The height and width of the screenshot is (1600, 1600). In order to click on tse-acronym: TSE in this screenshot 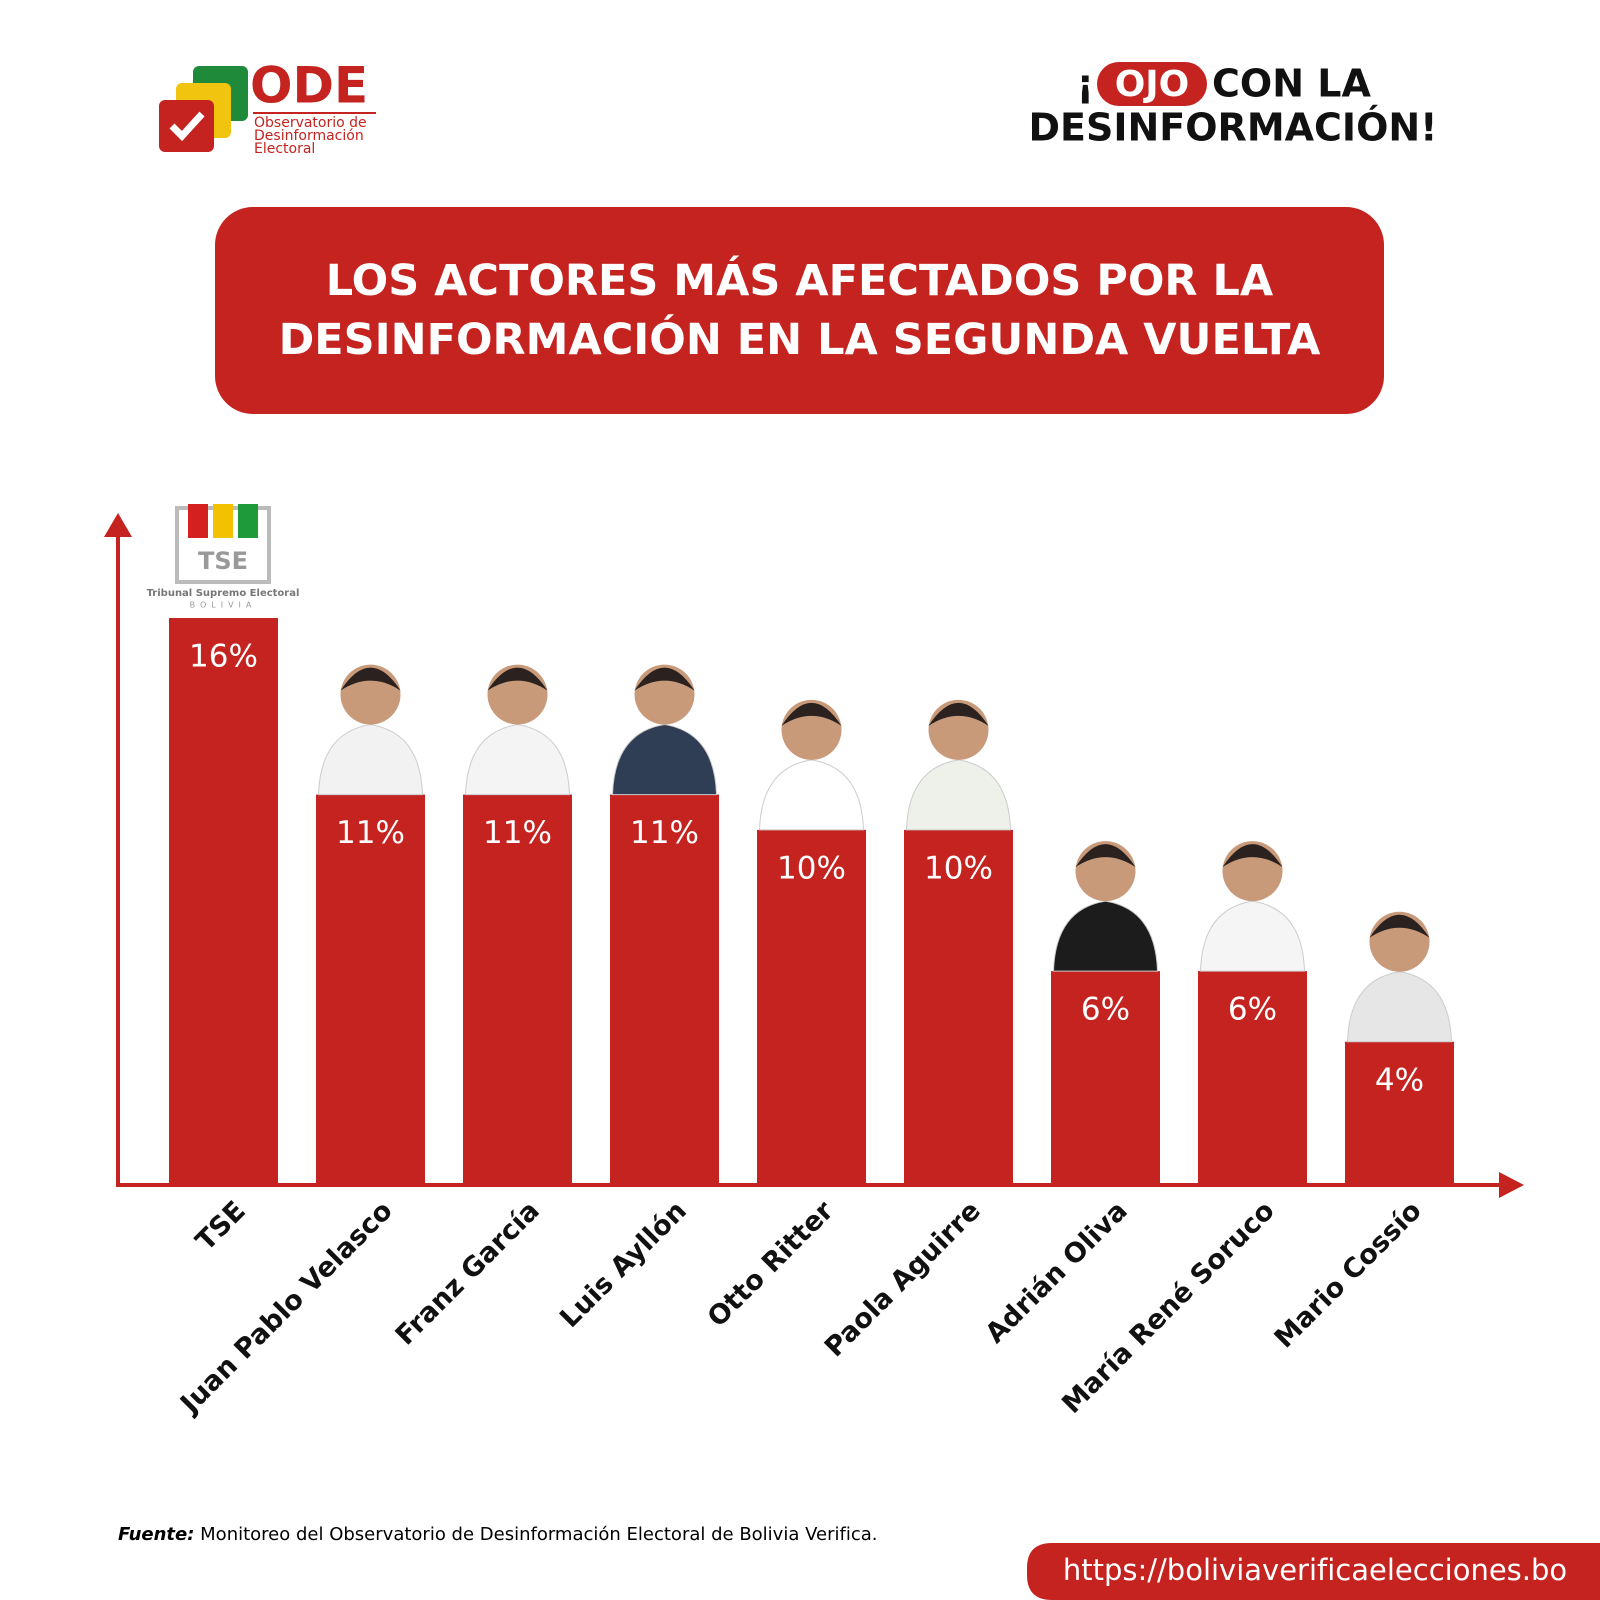, I will do `click(223, 561)`.